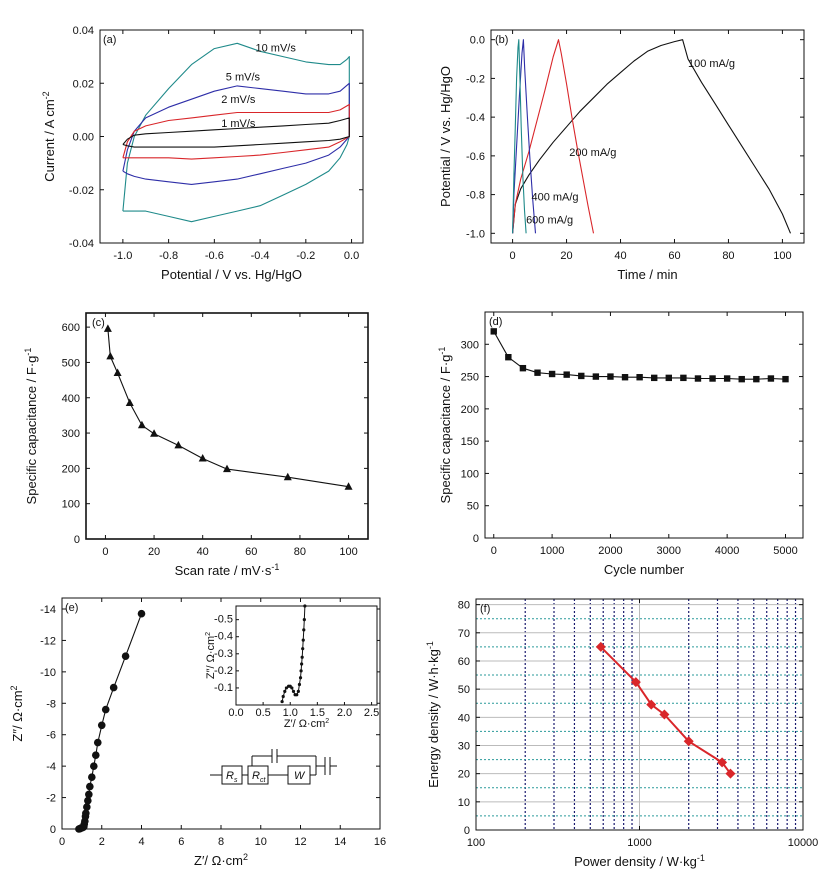  Describe the element at coordinates (549, 221) in the screenshot. I see `series-label: 600 mA/g` at that location.